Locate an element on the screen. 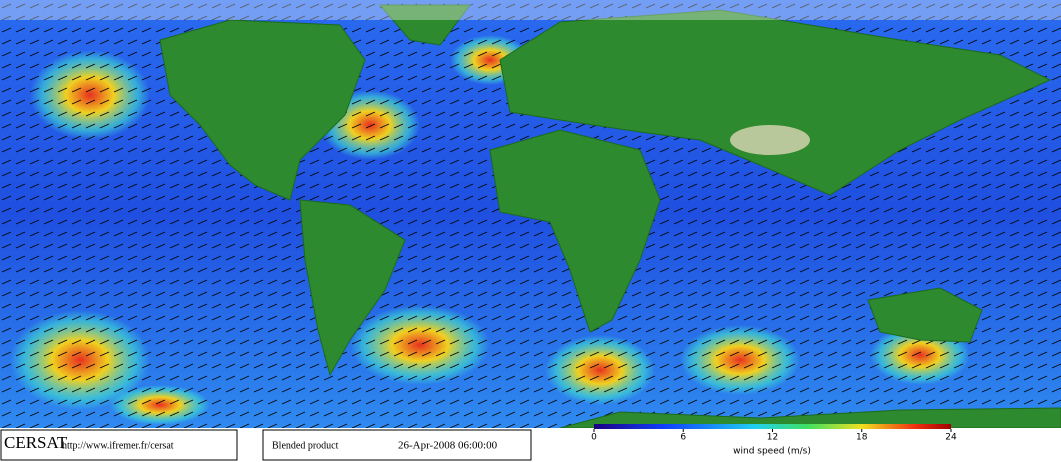 Image resolution: width=1061 pixels, height=462 pixels. antarctica is located at coordinates (810, 418).